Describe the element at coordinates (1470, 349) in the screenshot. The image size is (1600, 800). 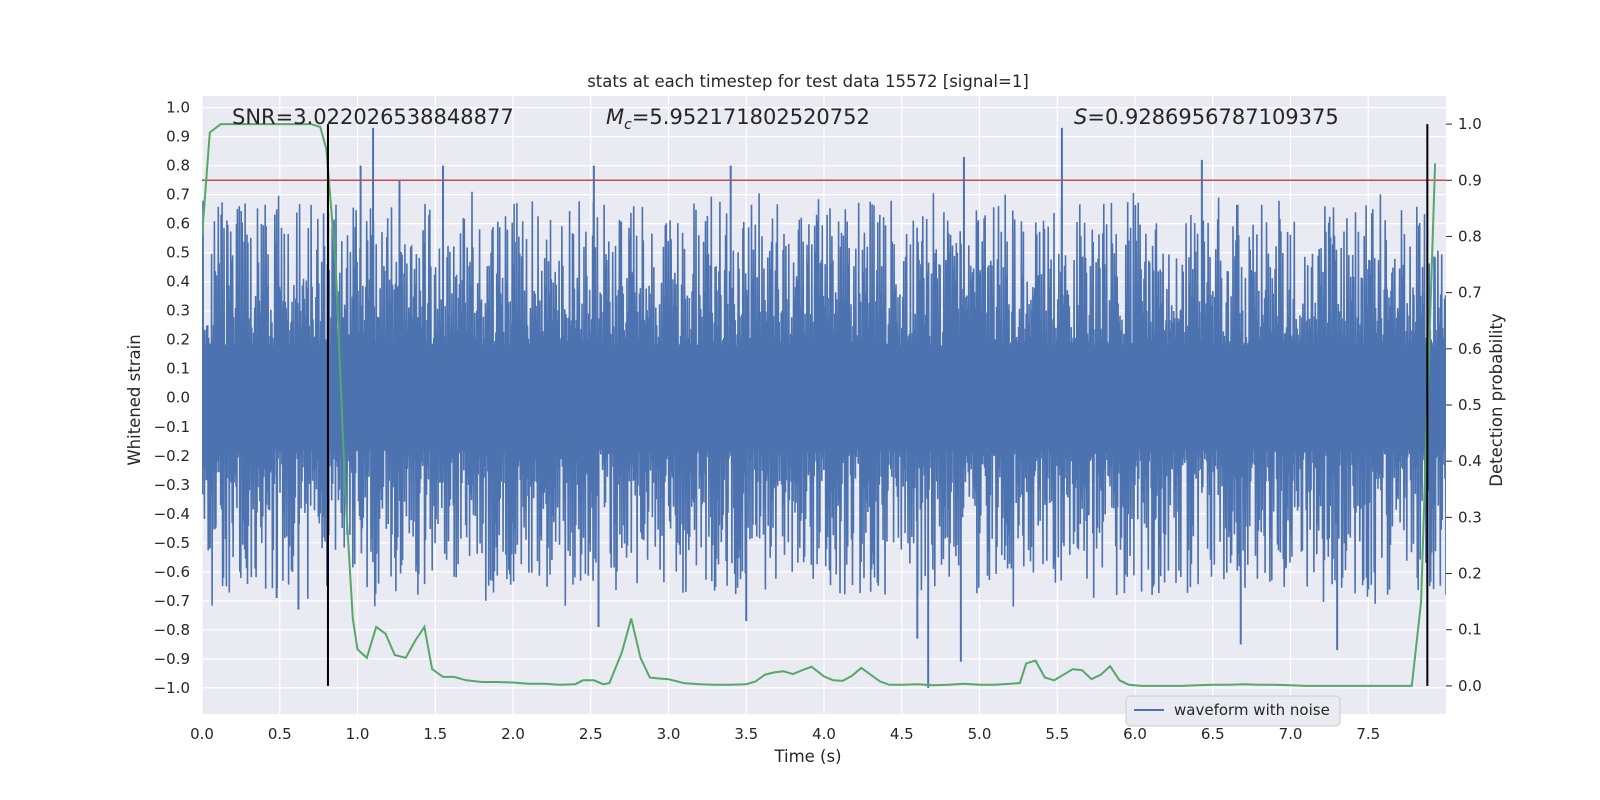
I see `y2-tick-label: 0.6` at that location.